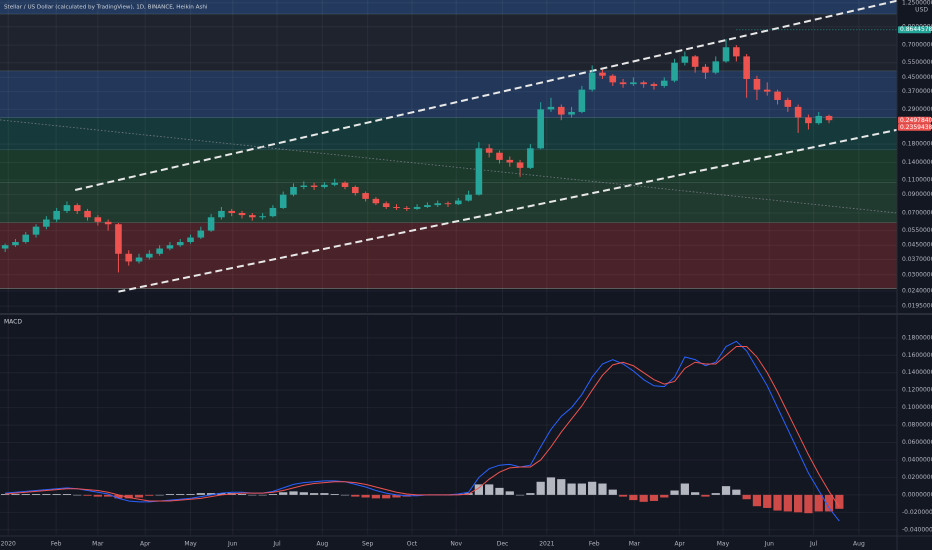 The image size is (932, 550). Describe the element at coordinates (368, 544) in the screenshot. I see `x-tick-label: Sep` at that location.